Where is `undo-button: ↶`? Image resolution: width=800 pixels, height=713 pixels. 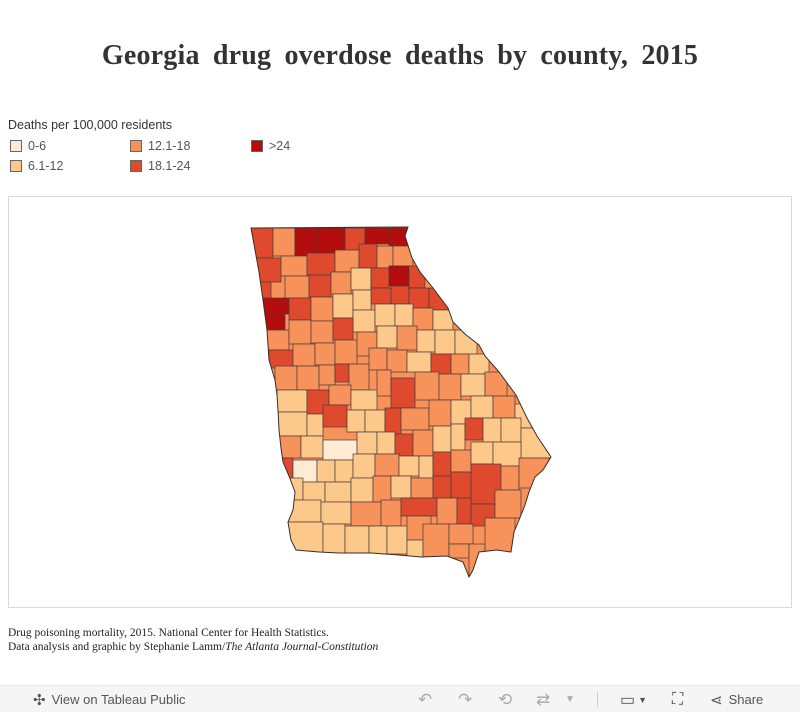 undo-button: ↶ is located at coordinates (425, 699).